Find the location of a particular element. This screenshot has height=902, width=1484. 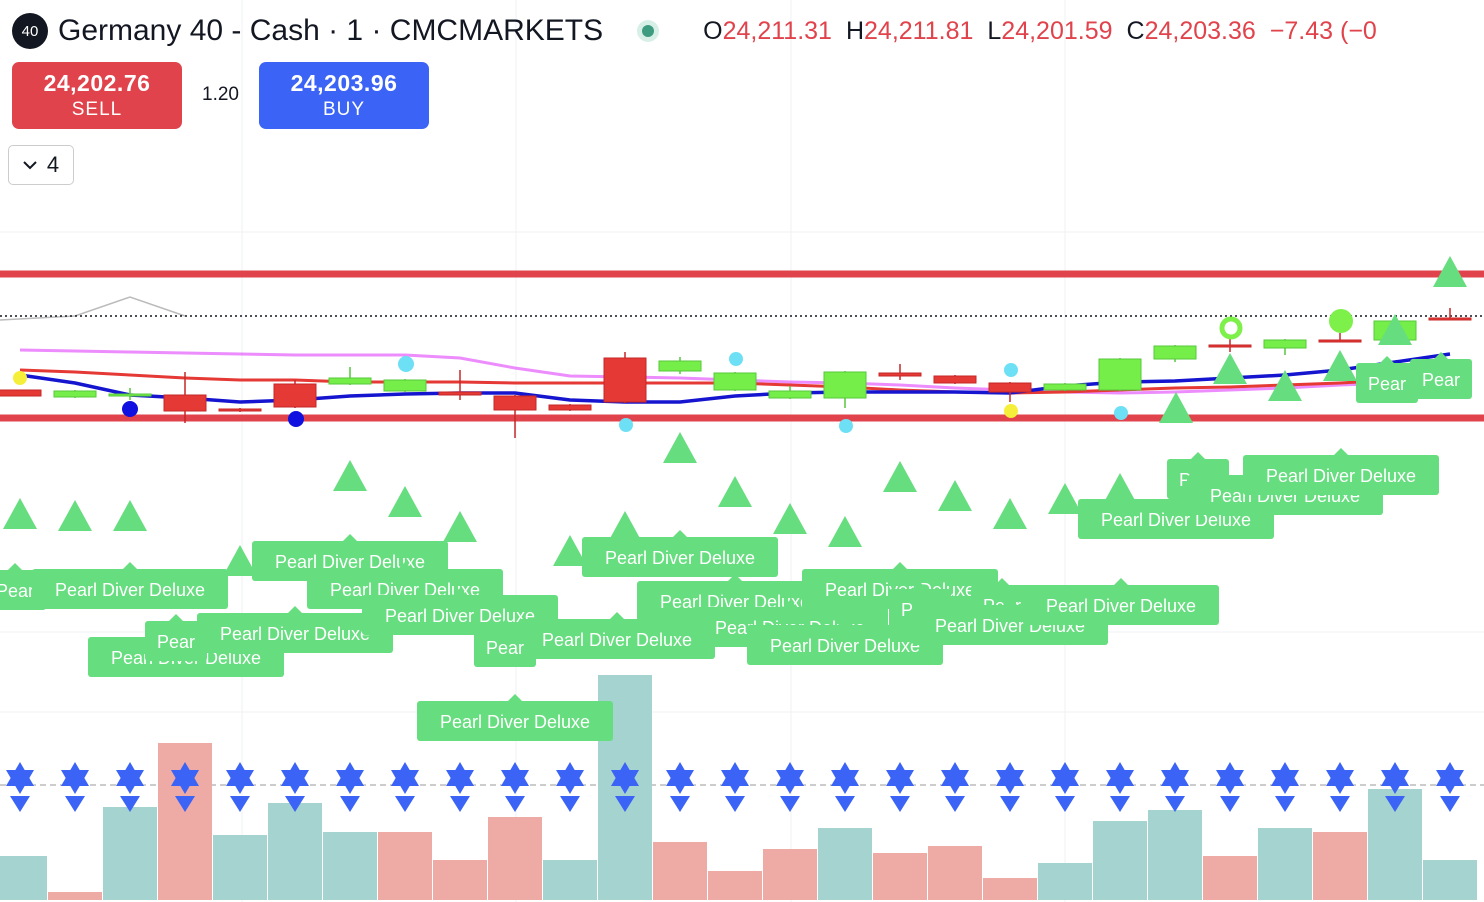

buy-label: BUY is located at coordinates (344, 109).